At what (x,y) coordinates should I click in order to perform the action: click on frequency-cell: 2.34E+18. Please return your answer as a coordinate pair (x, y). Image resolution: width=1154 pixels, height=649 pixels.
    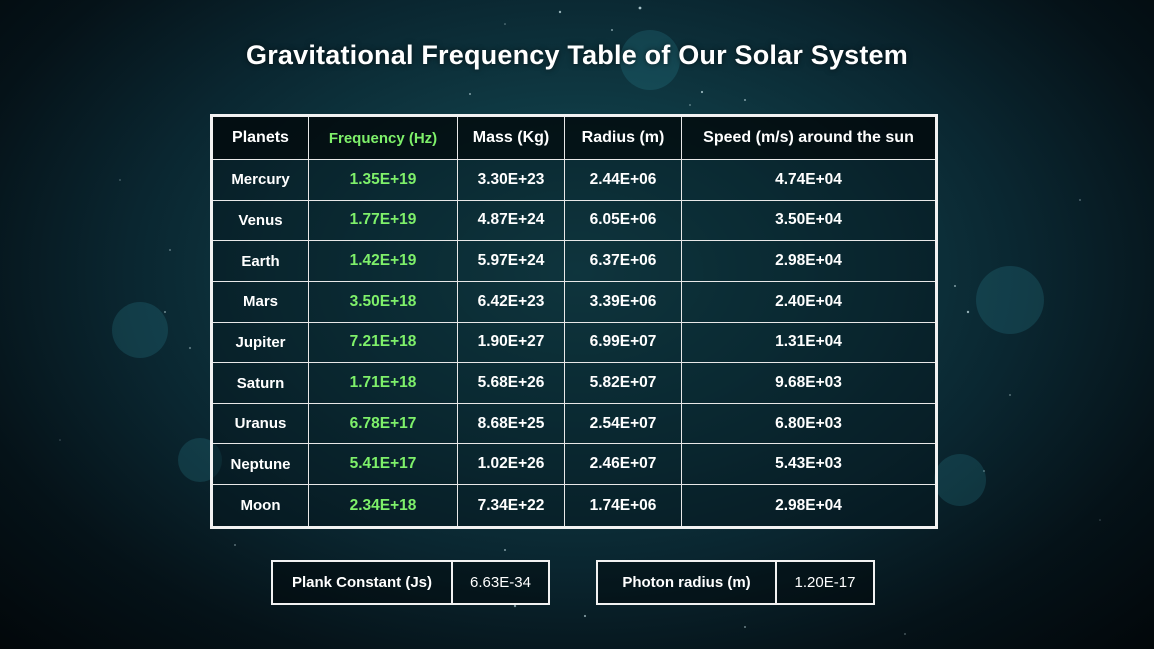
    Looking at the image, I should click on (383, 506).